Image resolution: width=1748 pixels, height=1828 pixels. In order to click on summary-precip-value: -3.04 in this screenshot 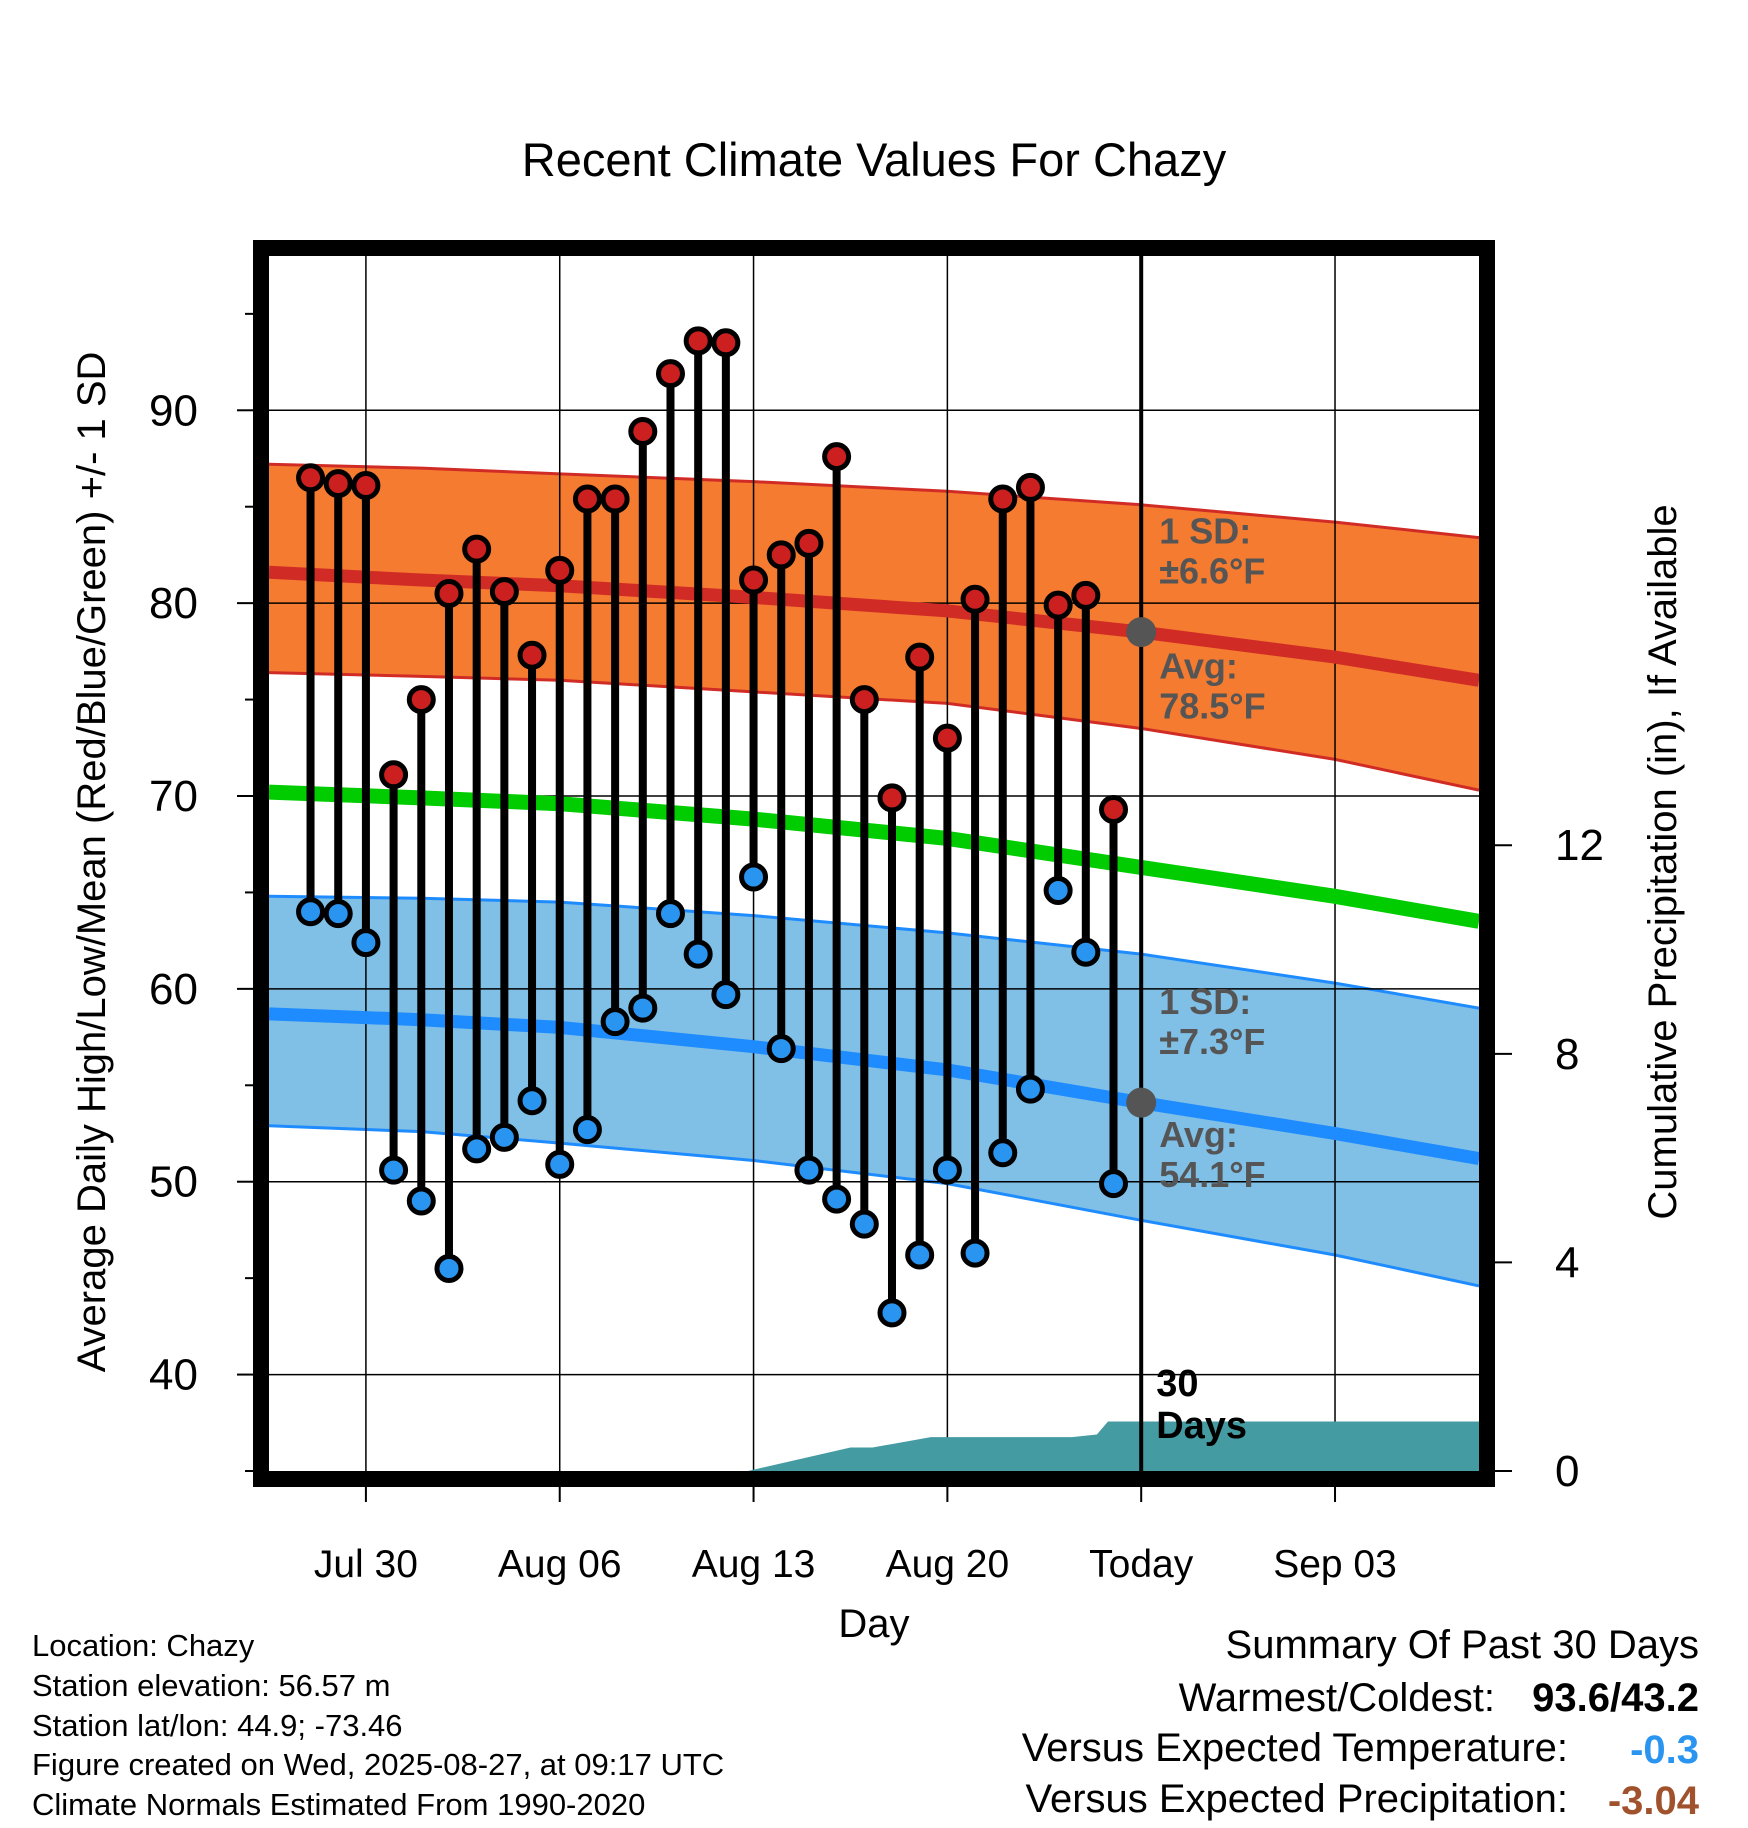, I will do `click(1653, 1801)`.